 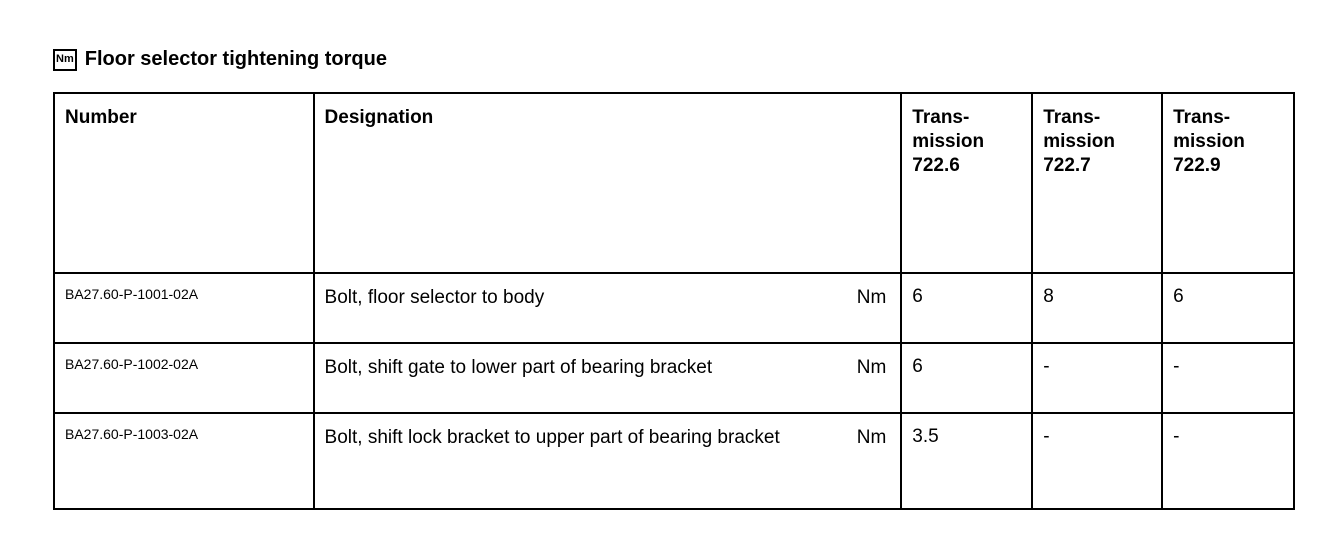 What do you see at coordinates (1228, 308) in the screenshot?
I see `value-722-9: 6` at bounding box center [1228, 308].